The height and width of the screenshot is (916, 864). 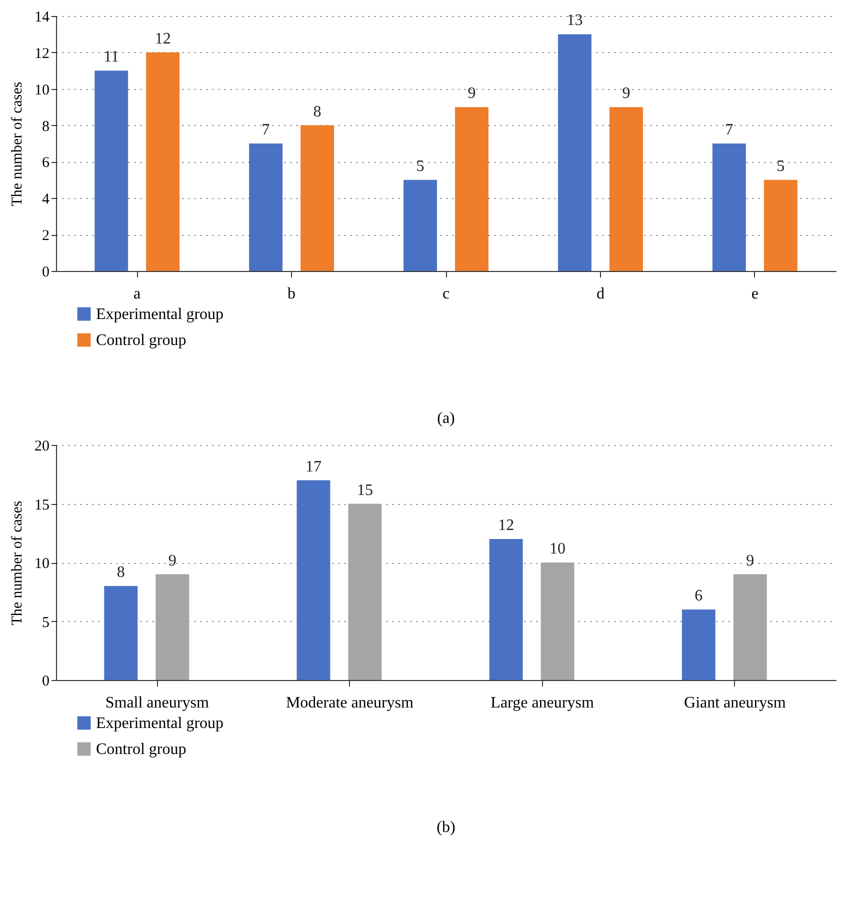 I want to click on x-tick-label: d, so click(x=600, y=294).